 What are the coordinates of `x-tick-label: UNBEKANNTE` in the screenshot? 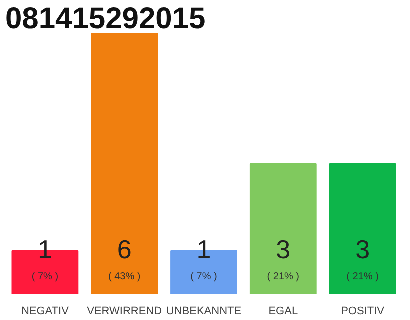 It's located at (204, 312).